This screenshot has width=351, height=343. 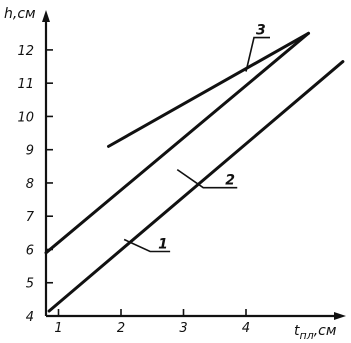 I want to click on series-label-1: 1, so click(x=163, y=245).